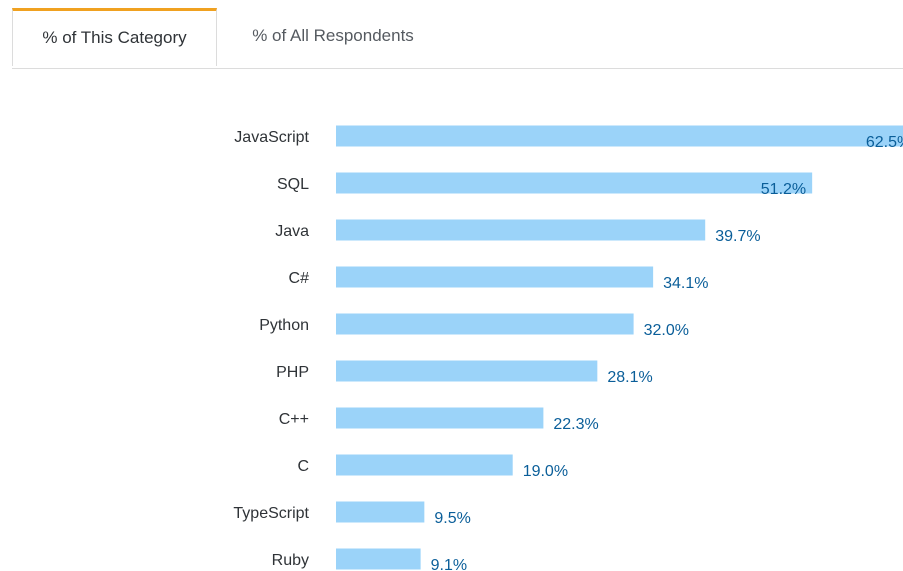  I want to click on value-label: 28.1%, so click(629, 377).